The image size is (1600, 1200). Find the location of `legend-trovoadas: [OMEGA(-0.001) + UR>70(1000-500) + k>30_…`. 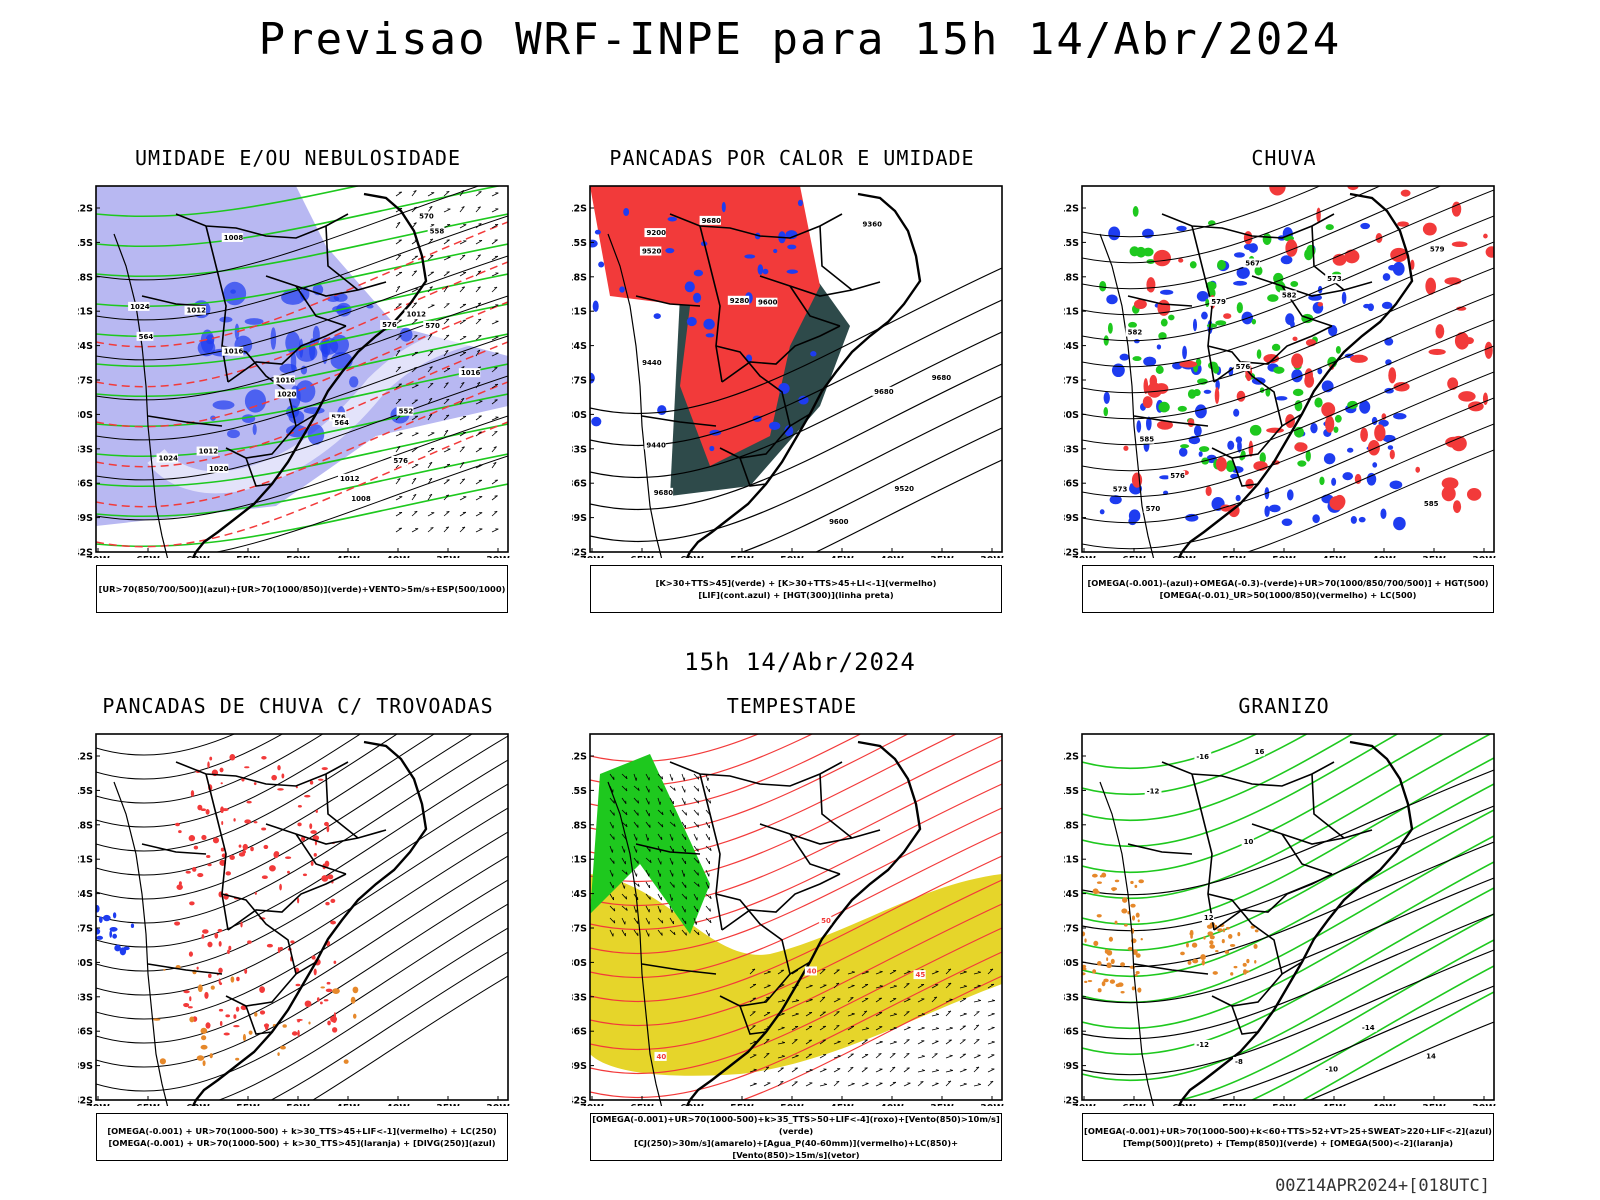

legend-trovoadas: [OMEGA(-0.001) + UR>70(1000-500) + k>30_… is located at coordinates (302, 1137).